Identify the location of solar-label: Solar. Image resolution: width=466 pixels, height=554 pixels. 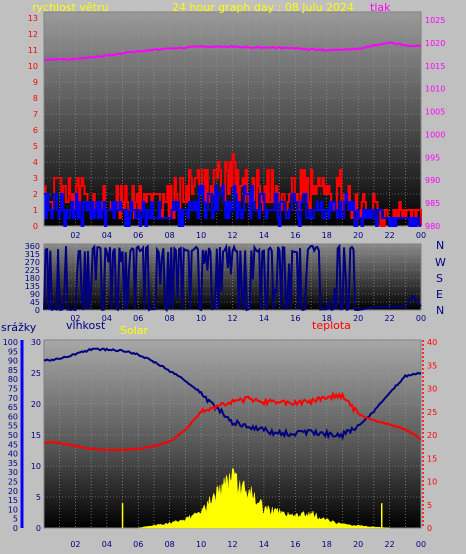
(134, 330).